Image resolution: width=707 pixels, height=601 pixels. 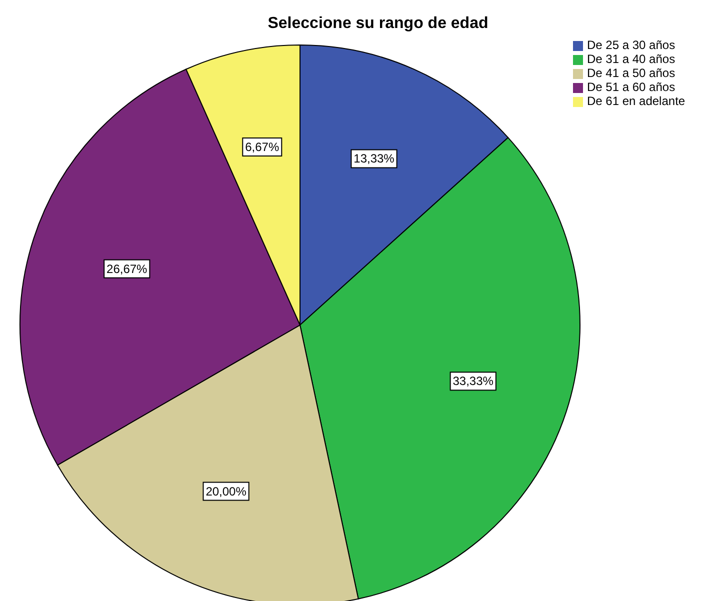 What do you see at coordinates (127, 269) in the screenshot?
I see `data-label: 26,67%` at bounding box center [127, 269].